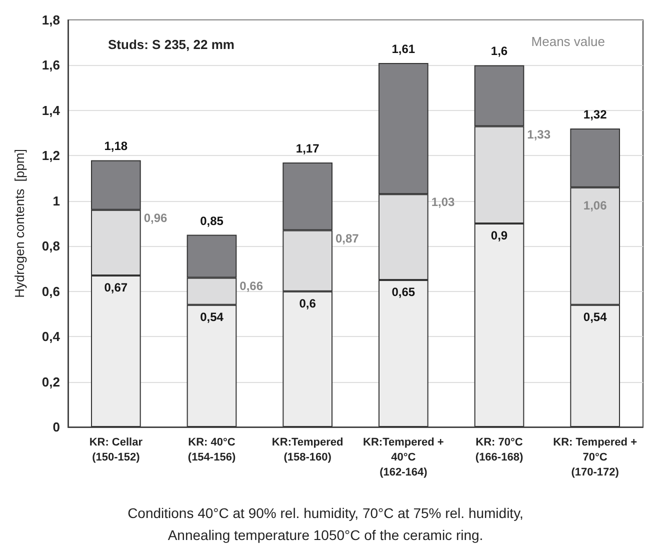 Image resolution: width=651 pixels, height=545 pixels. I want to click on y-tick-label: 1,4, so click(51, 110).